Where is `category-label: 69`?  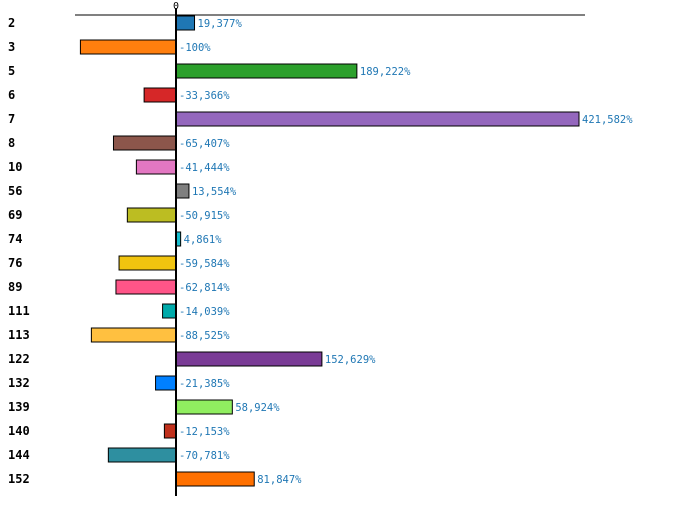 category-label: 69 is located at coordinates (15, 215).